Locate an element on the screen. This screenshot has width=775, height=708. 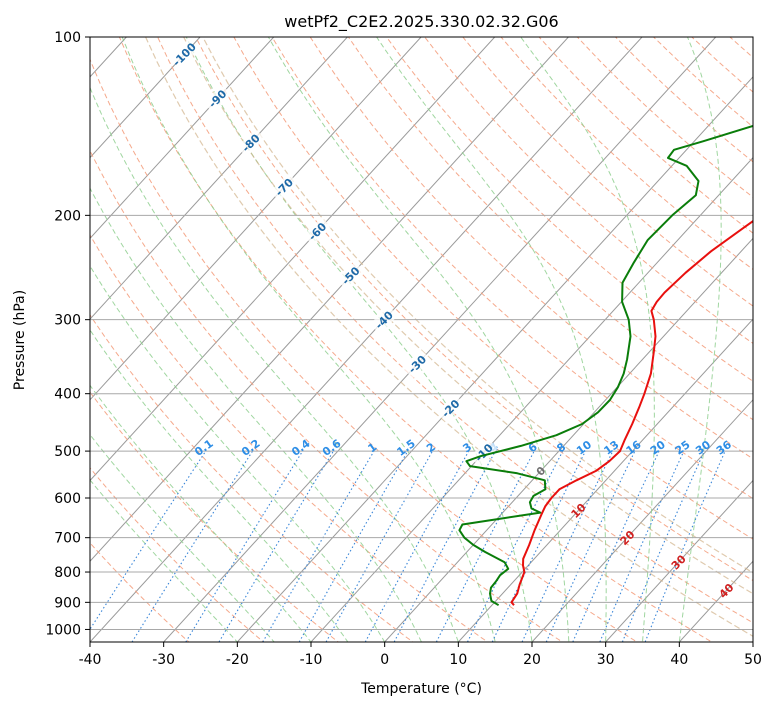
x-tick-label: 10 is located at coordinates (458, 660).